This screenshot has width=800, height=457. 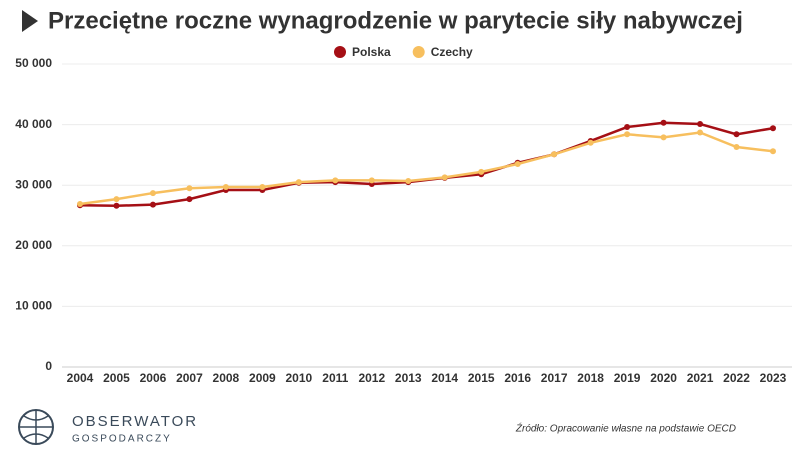 What do you see at coordinates (153, 378) in the screenshot?
I see `x-tick-label: 2006` at bounding box center [153, 378].